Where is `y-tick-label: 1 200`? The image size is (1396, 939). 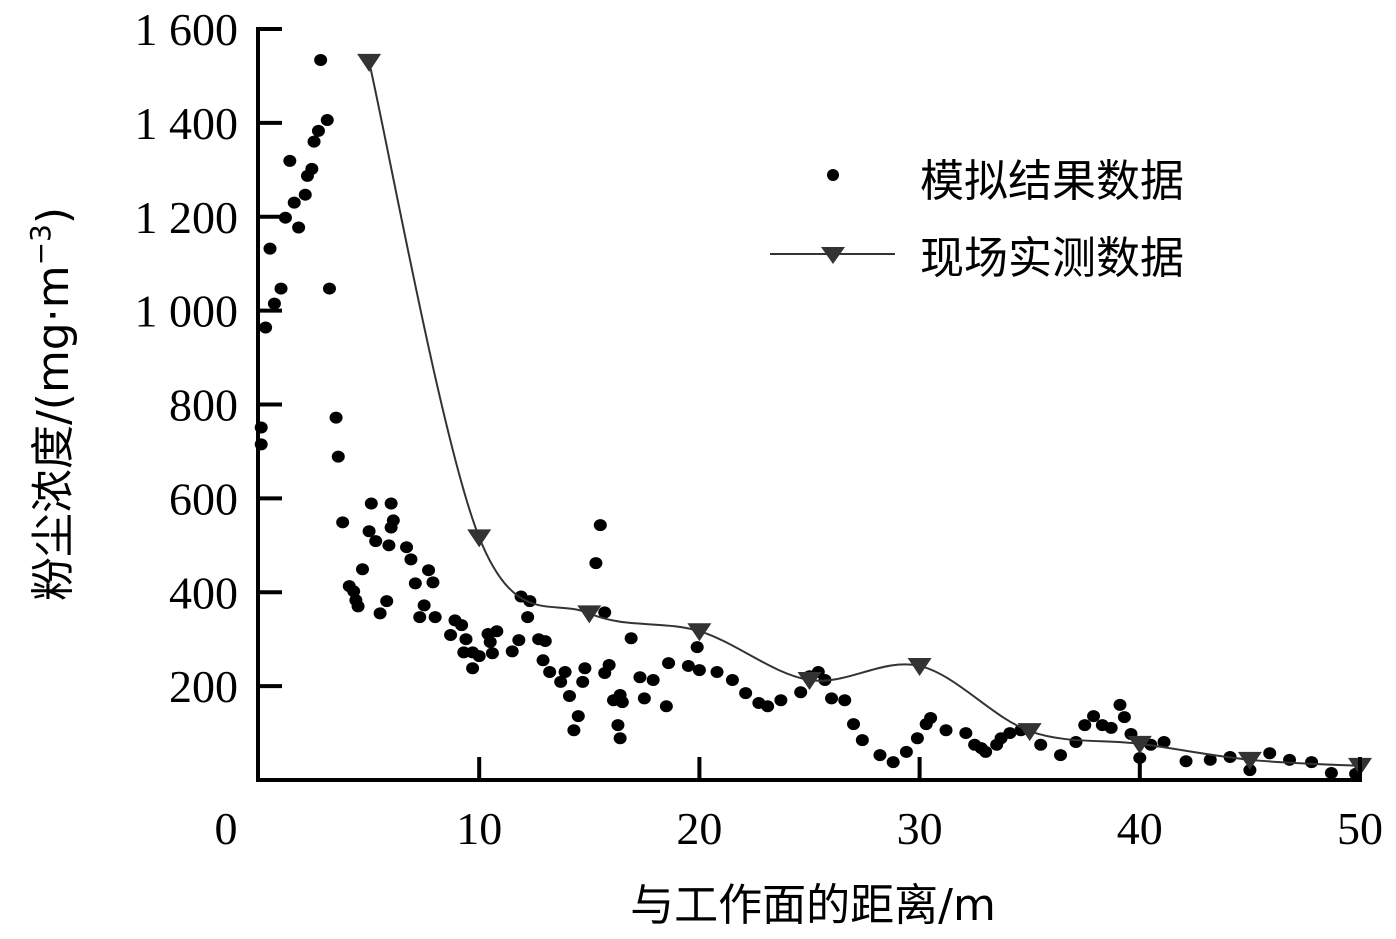
y-tick-label: 1 200 is located at coordinates (187, 217).